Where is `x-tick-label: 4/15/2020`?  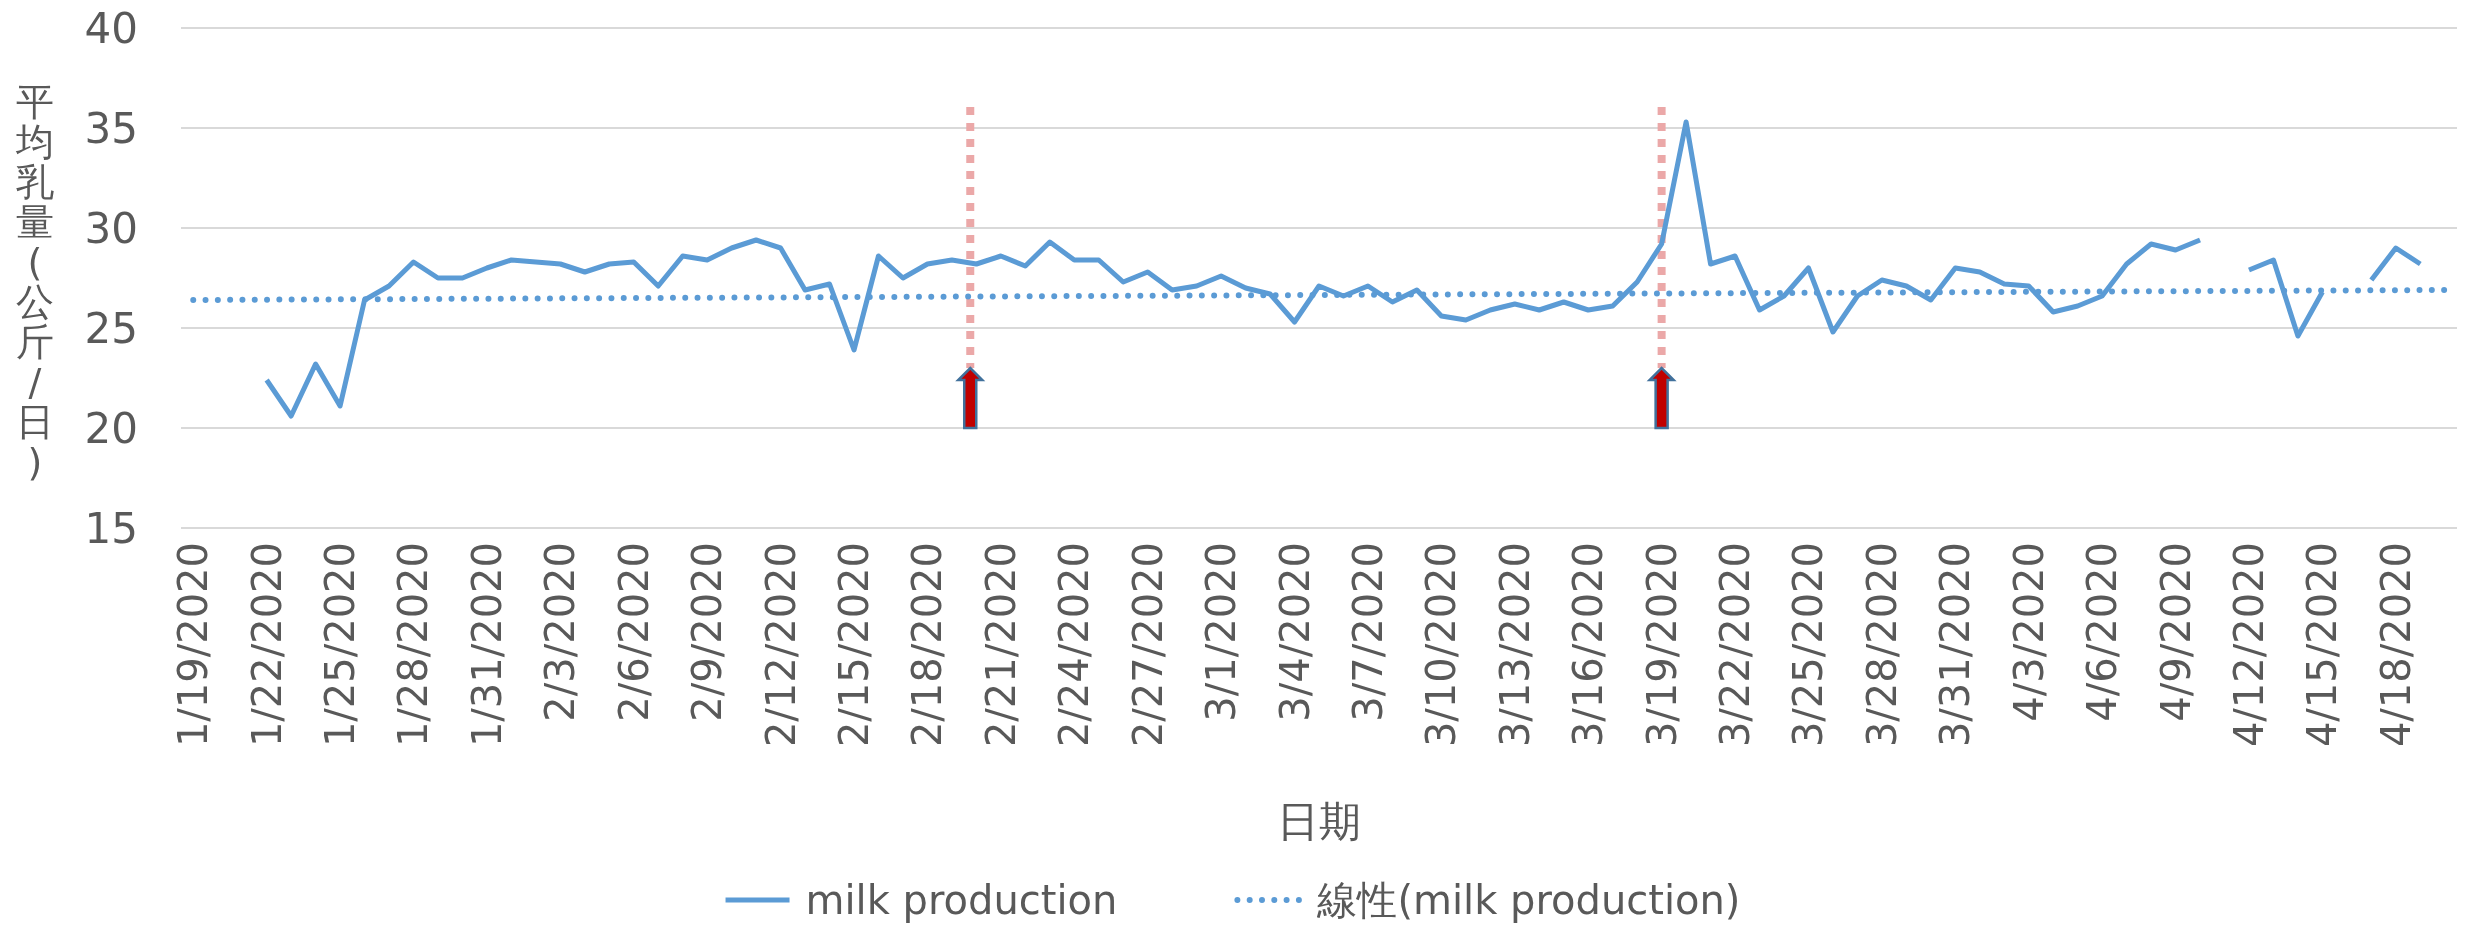 x-tick-label: 4/15/2020 is located at coordinates (2322, 645).